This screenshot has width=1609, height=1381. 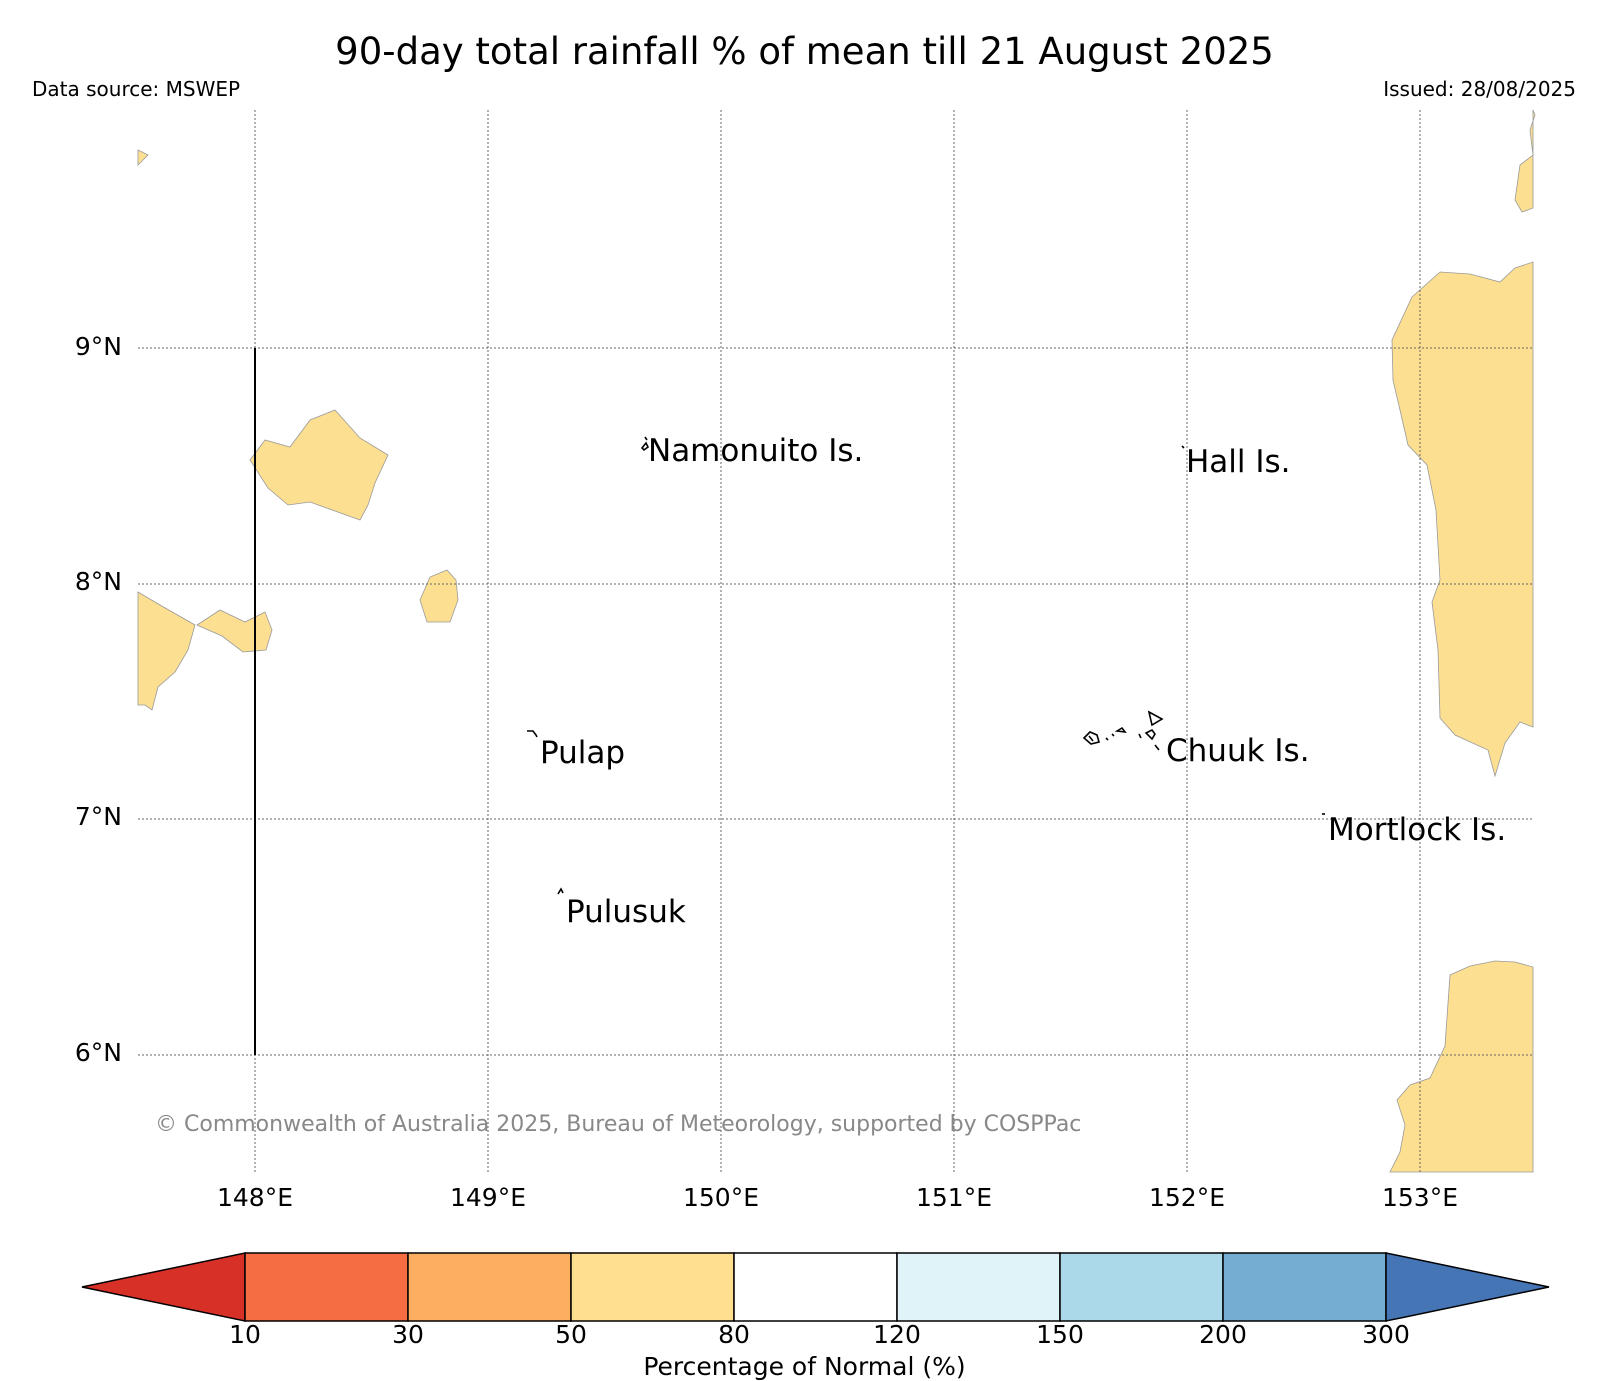 What do you see at coordinates (1060, 1334) in the screenshot?
I see `colorbar-tick-150: 150` at bounding box center [1060, 1334].